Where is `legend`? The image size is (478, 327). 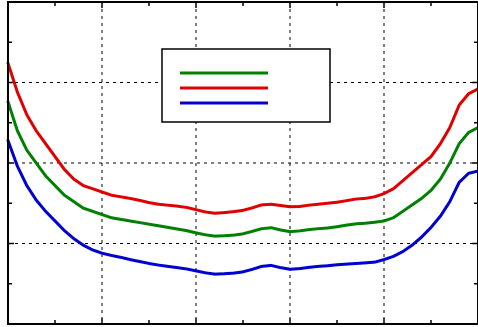 legend is located at coordinates (246, 85).